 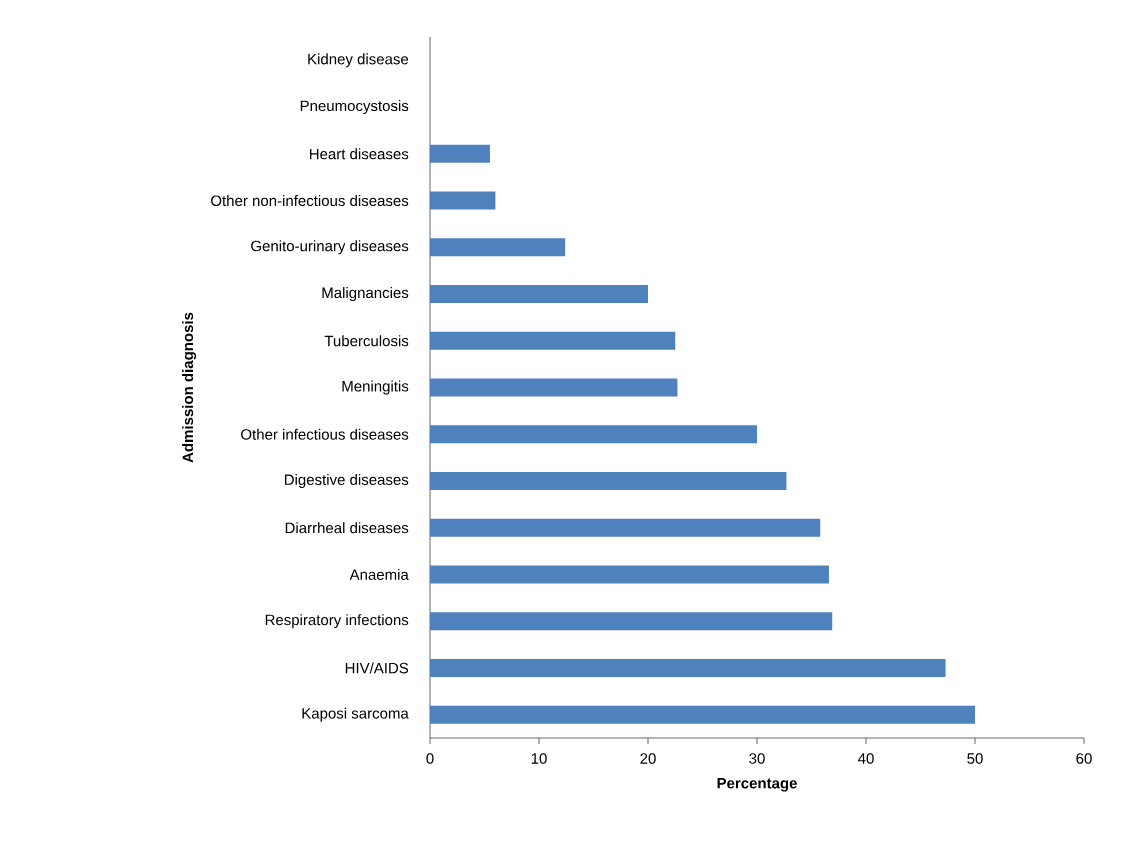 I want to click on x-tick-label: 50, so click(x=975, y=758).